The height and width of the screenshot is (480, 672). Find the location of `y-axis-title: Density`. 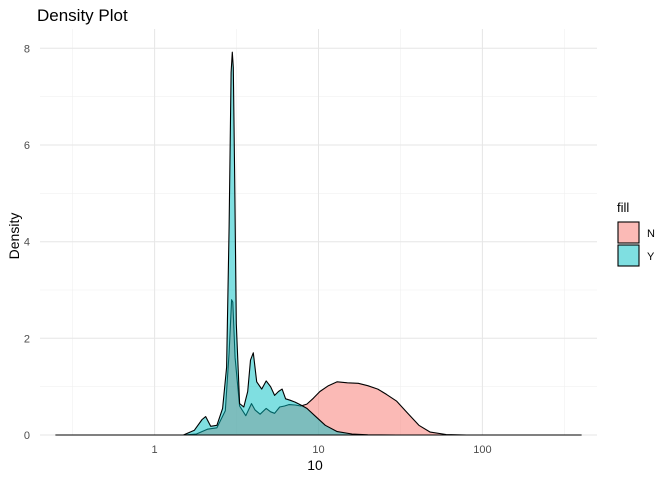

y-axis-title: Density is located at coordinates (14, 236).